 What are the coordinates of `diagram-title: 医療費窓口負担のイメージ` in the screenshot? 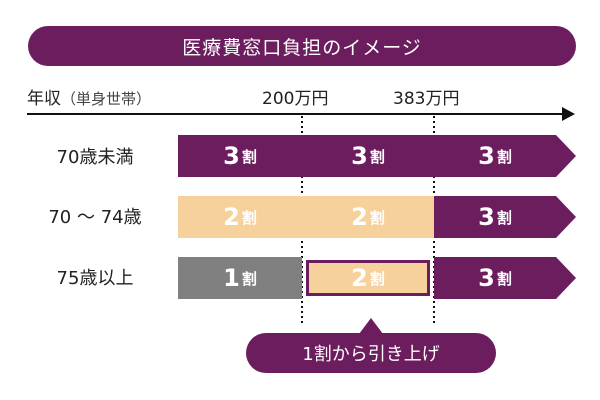 It's located at (302, 47).